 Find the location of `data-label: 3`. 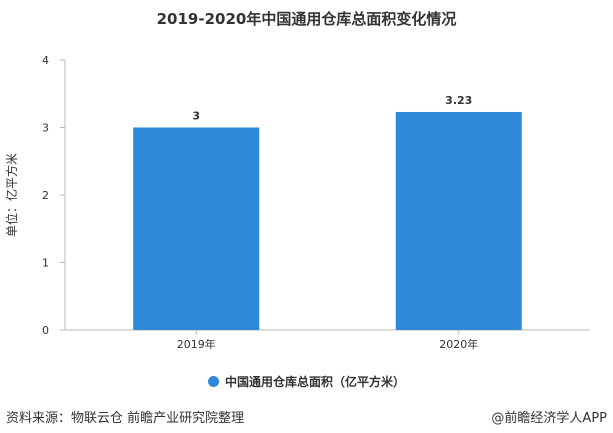

data-label: 3 is located at coordinates (196, 116).